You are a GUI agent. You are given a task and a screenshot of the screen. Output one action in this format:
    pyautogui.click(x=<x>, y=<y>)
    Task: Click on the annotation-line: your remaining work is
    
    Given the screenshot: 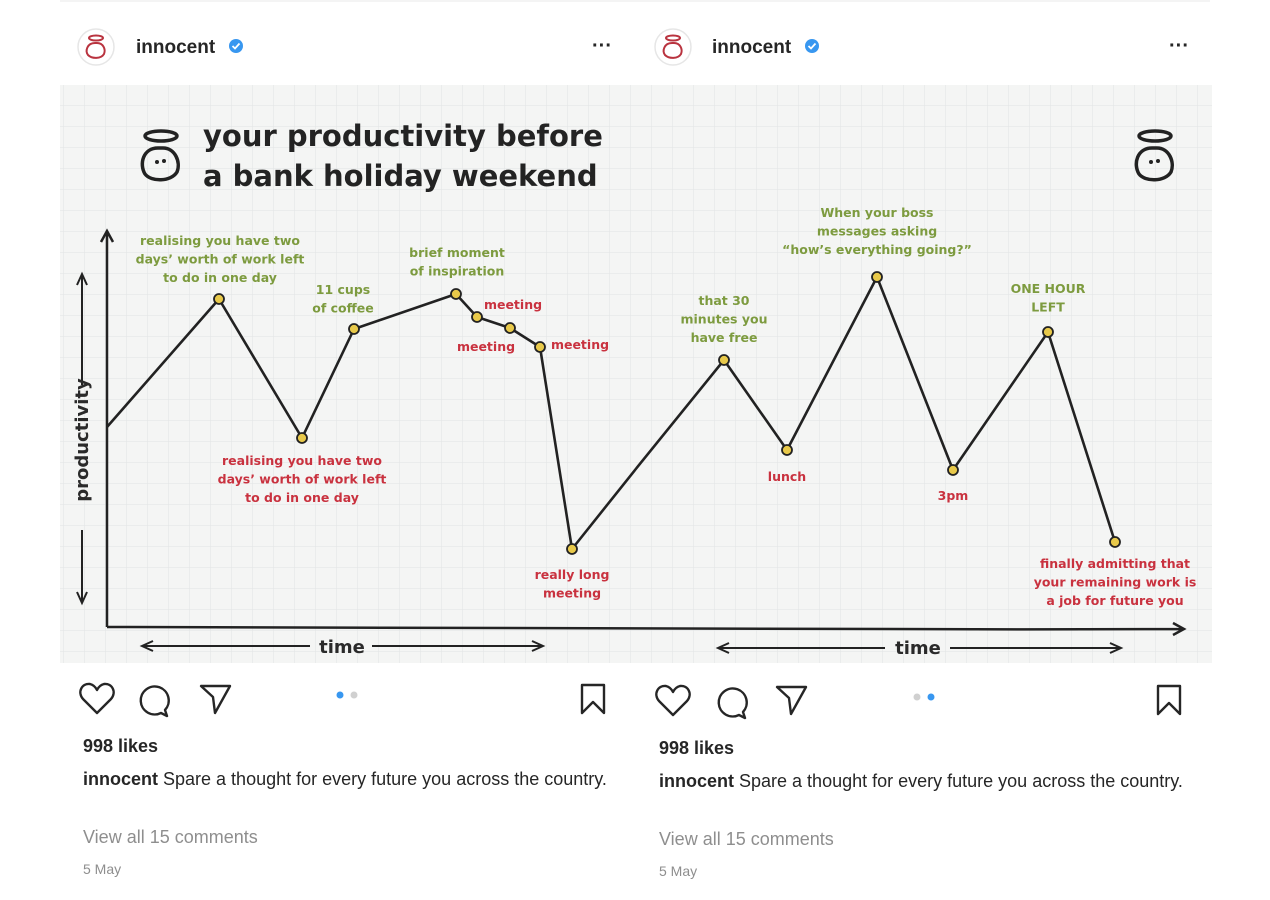 What is the action you would take?
    pyautogui.click(x=1115, y=582)
    